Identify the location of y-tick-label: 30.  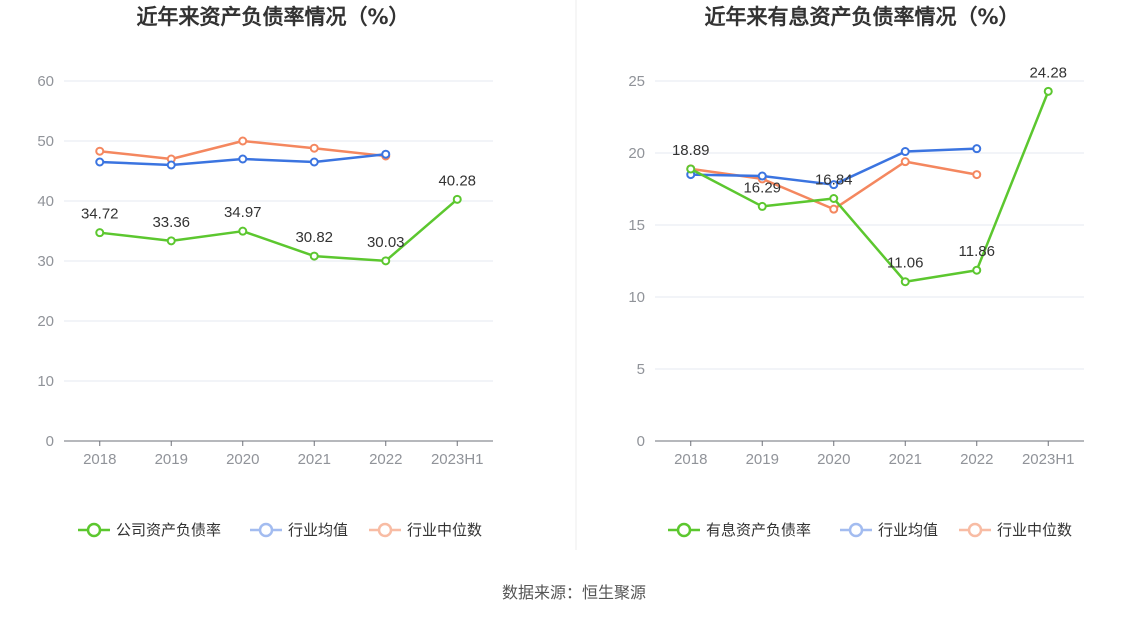
(45, 261).